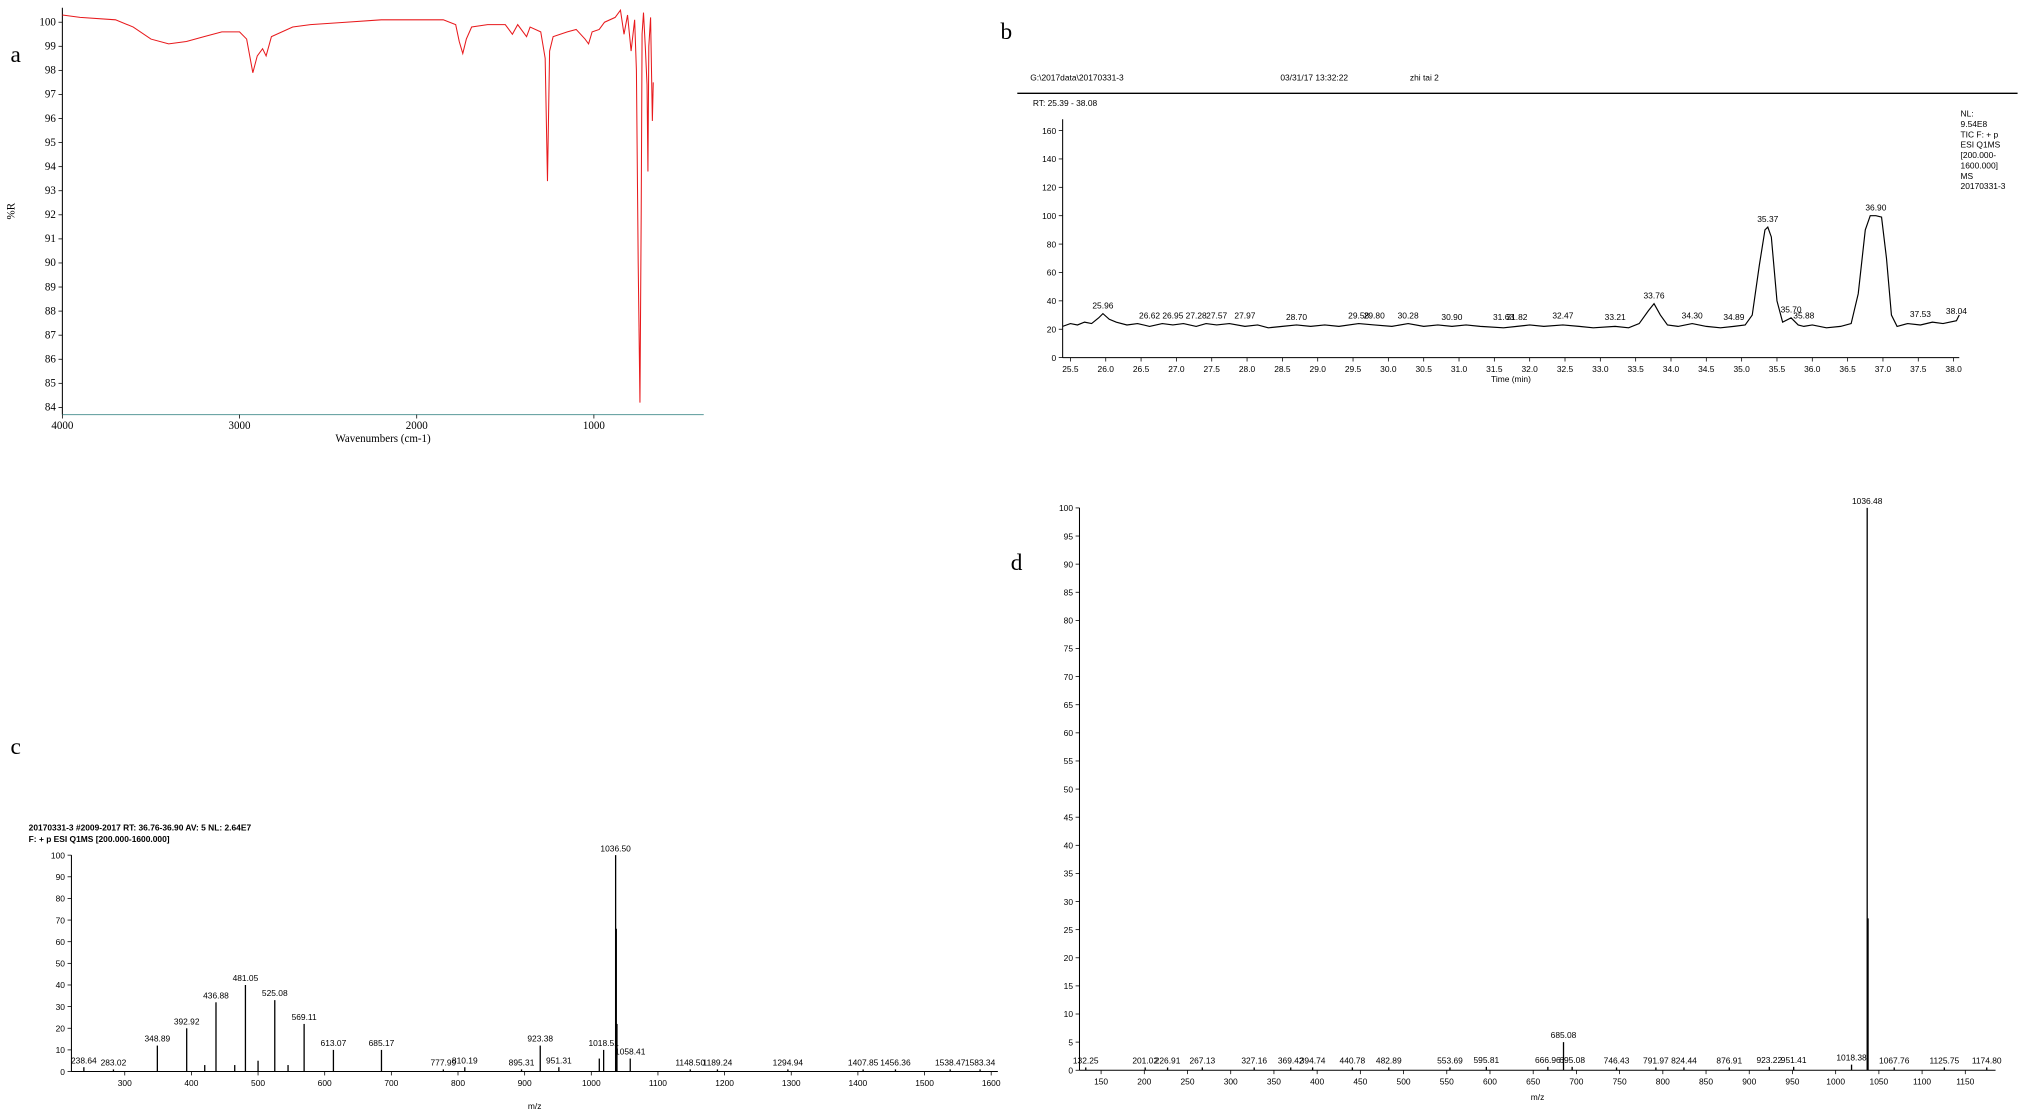 This screenshot has width=2032, height=1113. I want to click on peak-label: 1407.85, so click(863, 1062).